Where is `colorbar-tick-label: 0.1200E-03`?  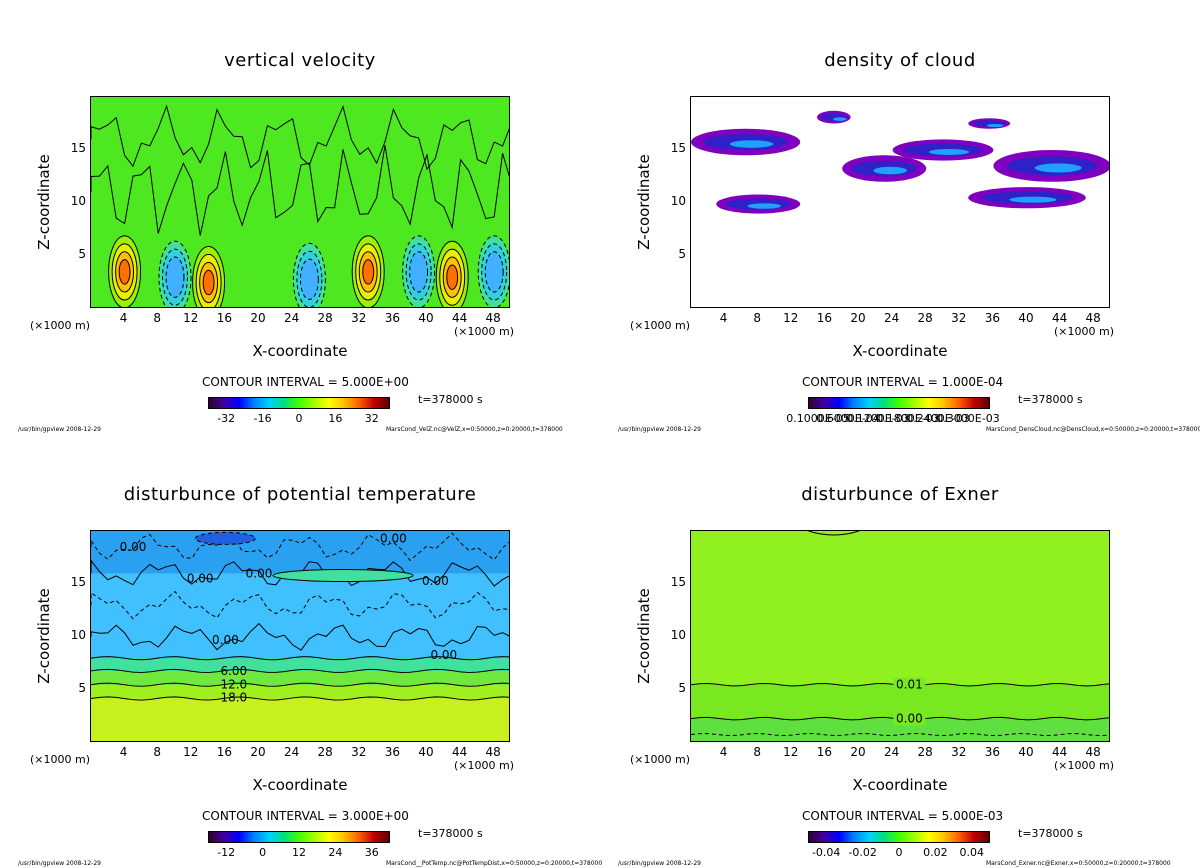
colorbar-tick-label: 0.1200E-03 is located at coordinates (878, 418).